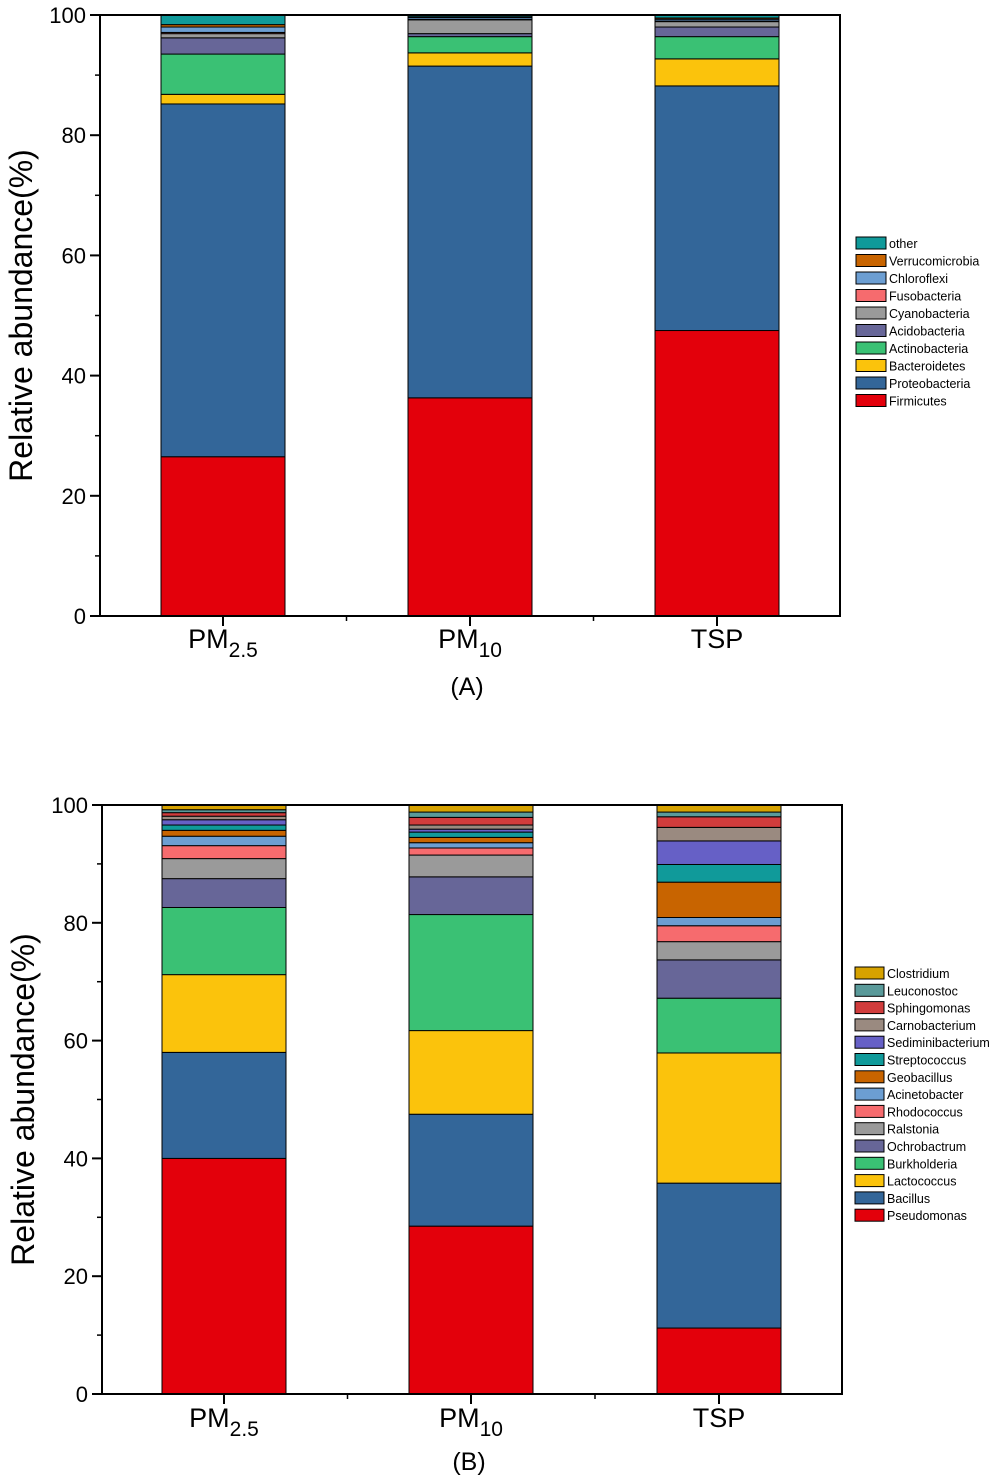 Image resolution: width=1008 pixels, height=1478 pixels. I want to click on panel-b-bar-tsp-pseudomonas, so click(719, 1361).